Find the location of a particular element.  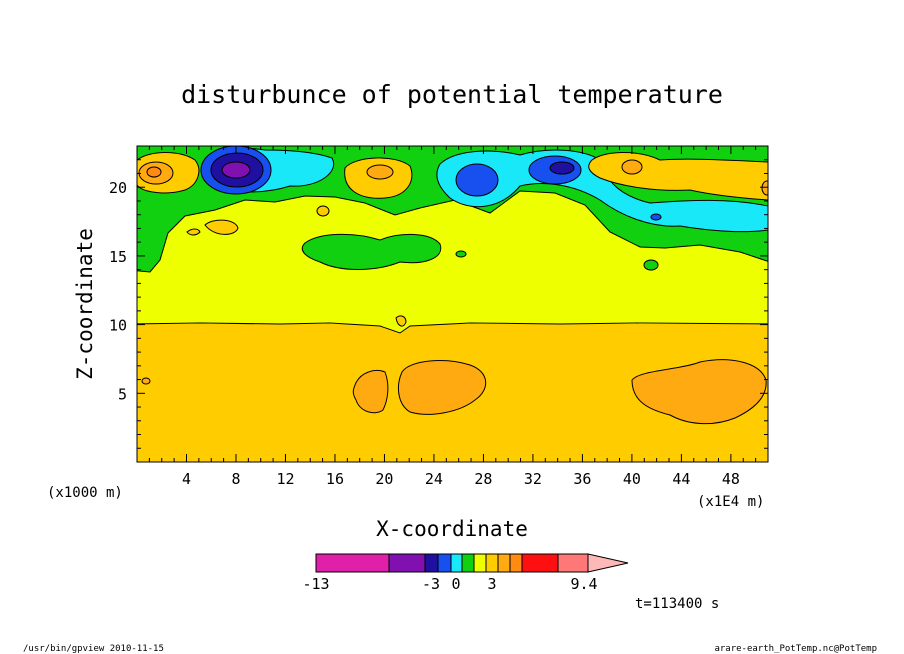

x-tick-label: 20 is located at coordinates (384, 479).